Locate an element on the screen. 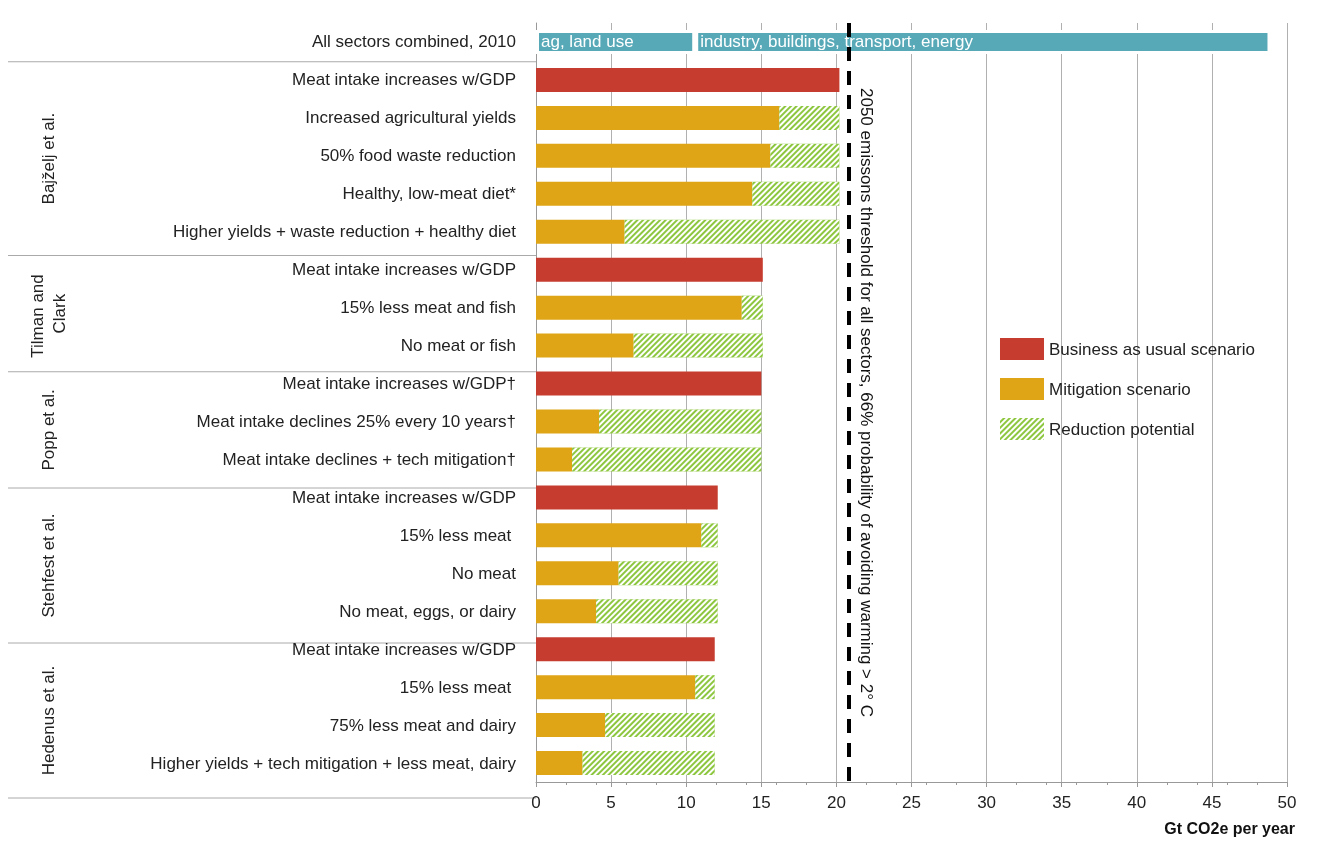 The height and width of the screenshot is (860, 1328). ref-line-label: 2050 emissons threshold for all sectors, 66% probability of avoiding warming > 2° C is located at coordinates (867, 402).